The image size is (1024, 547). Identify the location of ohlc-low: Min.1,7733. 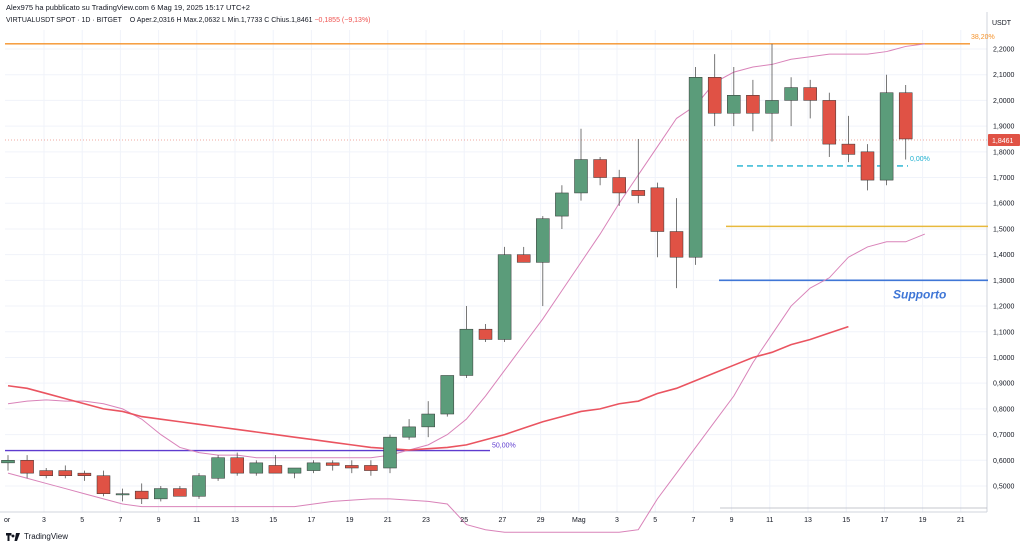
(245, 20).